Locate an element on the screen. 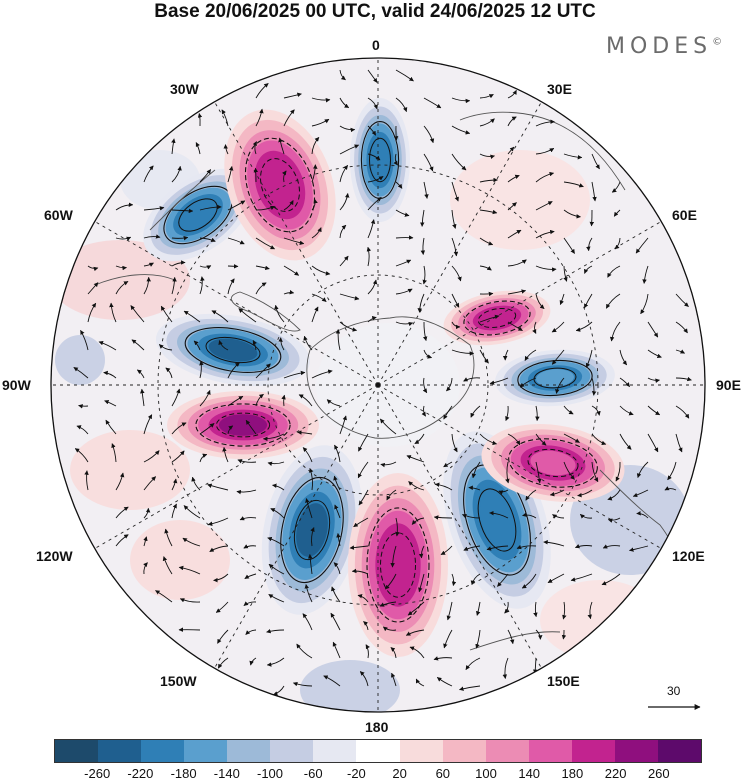 This screenshot has height=783, width=750. colorbar-tick-label: -140 is located at coordinates (226, 773).